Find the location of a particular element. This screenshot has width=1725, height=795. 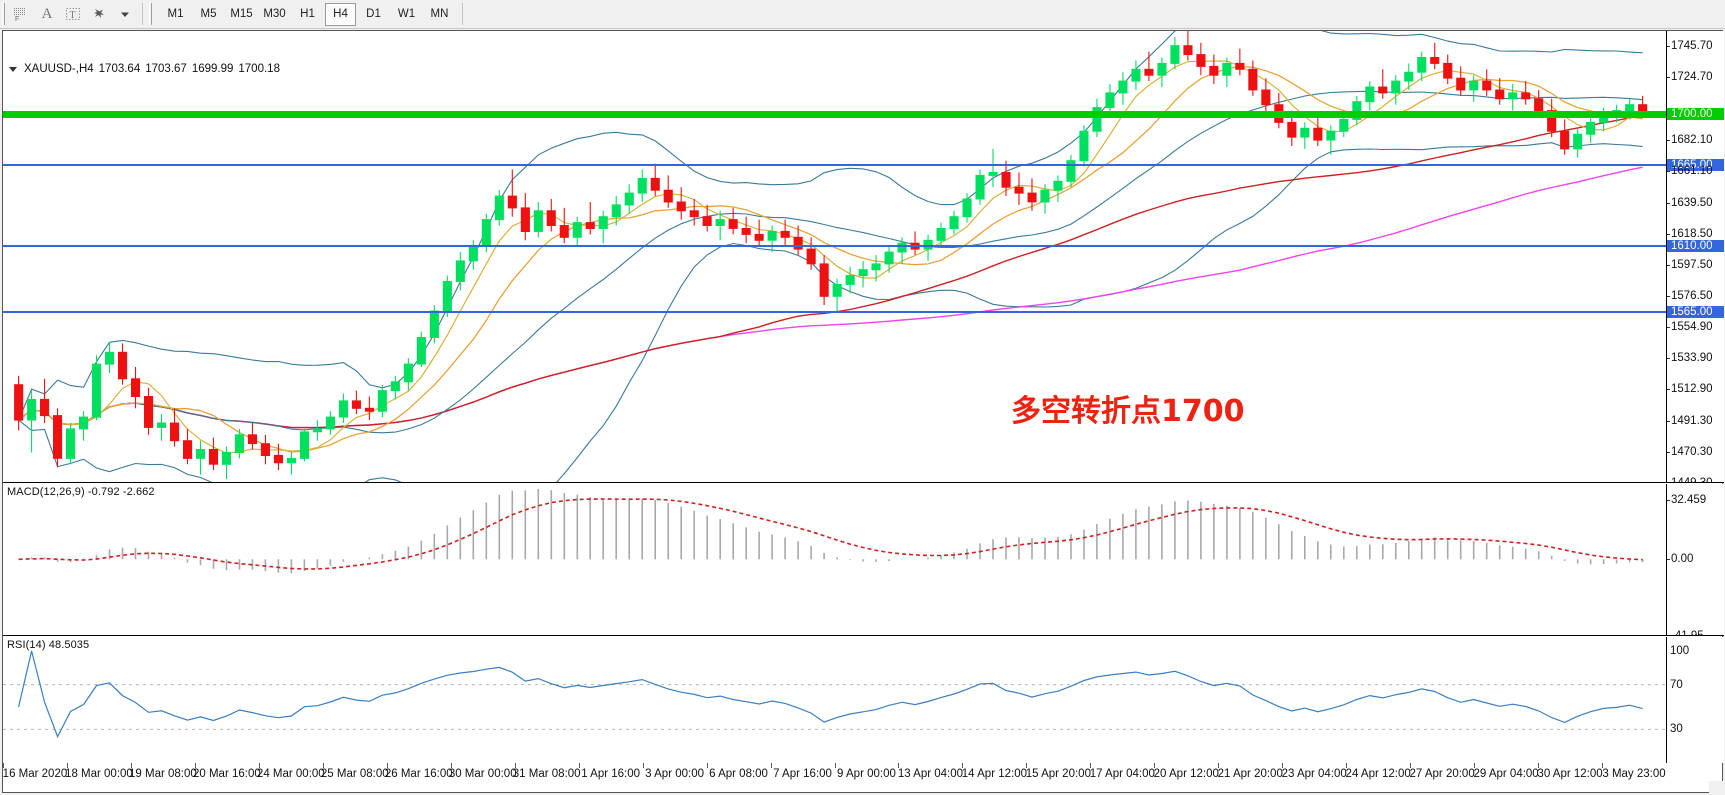

timeframe-h4: H4 is located at coordinates (340, 14).